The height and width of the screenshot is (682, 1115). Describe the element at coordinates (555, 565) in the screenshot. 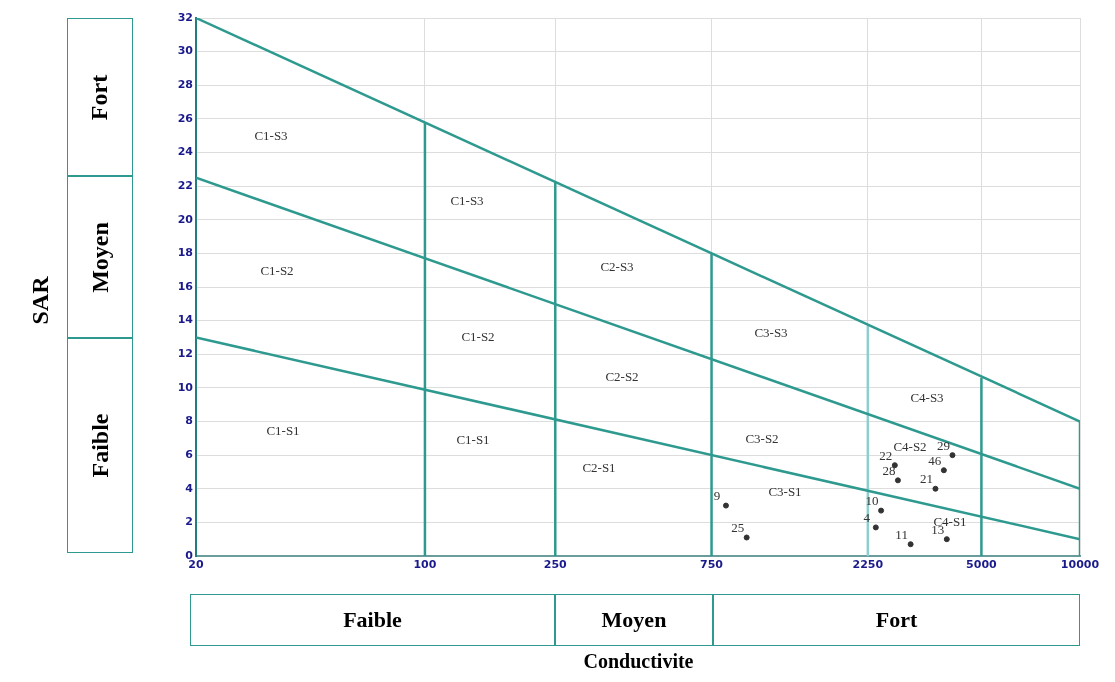

I see `x-tick-label: 250` at that location.